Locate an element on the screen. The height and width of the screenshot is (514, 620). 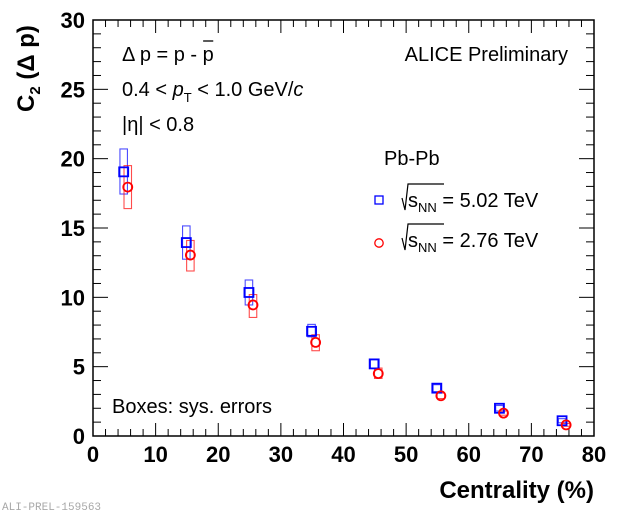
svg-text: sNN = 2.76 TeV is located at coordinates (473, 242).